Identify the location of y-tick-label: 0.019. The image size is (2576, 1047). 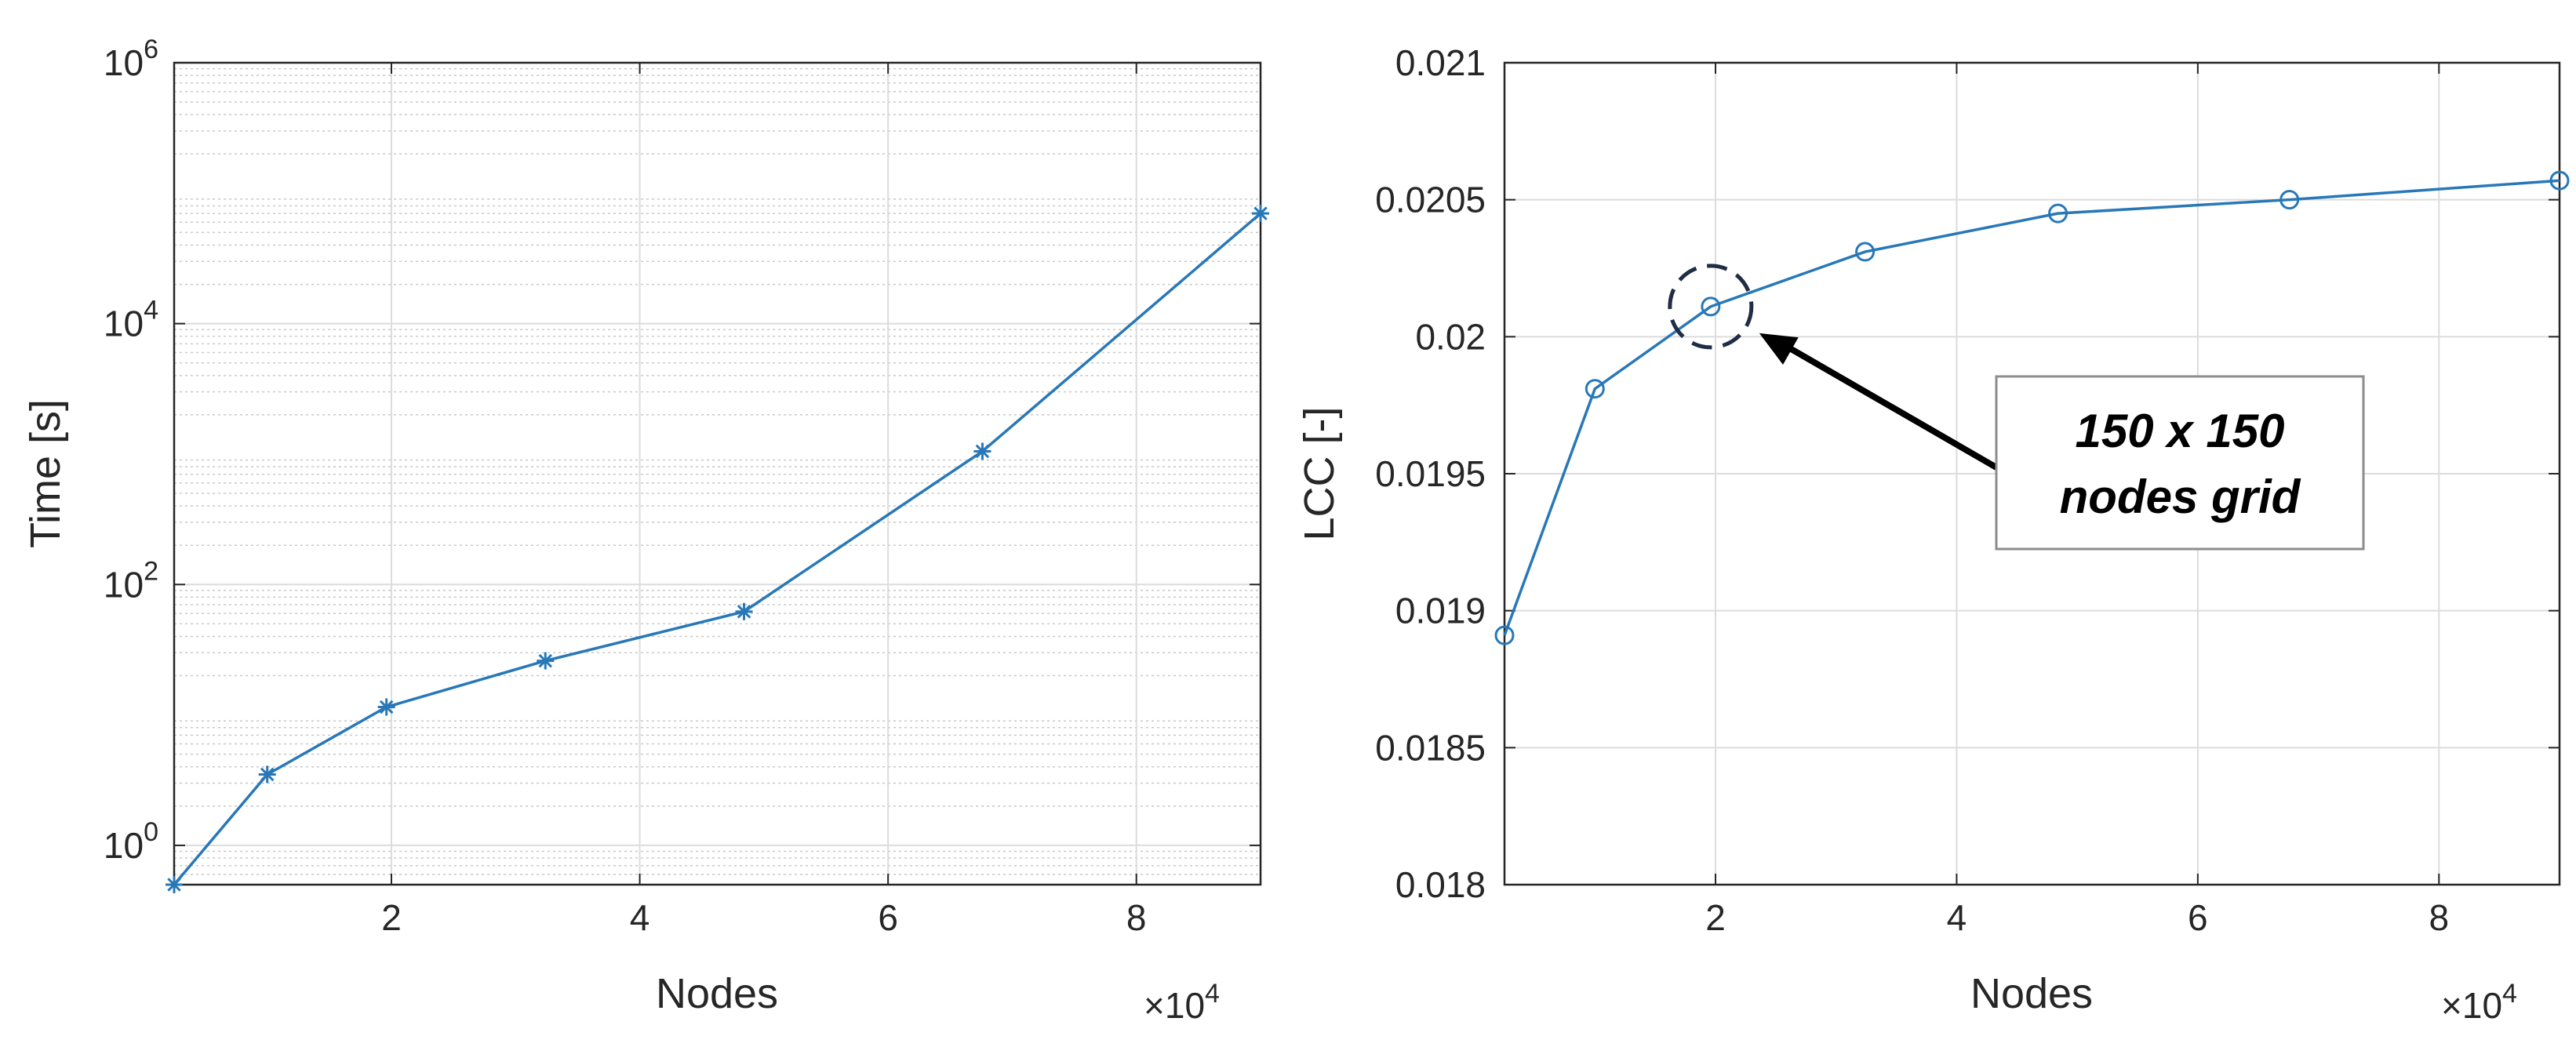
(1440, 611).